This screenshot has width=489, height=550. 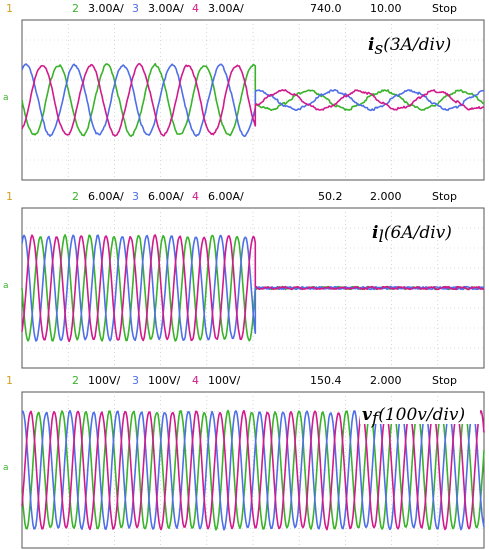 What do you see at coordinates (106, 8) in the screenshot?
I see `ch2-scale: 3.00A/` at bounding box center [106, 8].